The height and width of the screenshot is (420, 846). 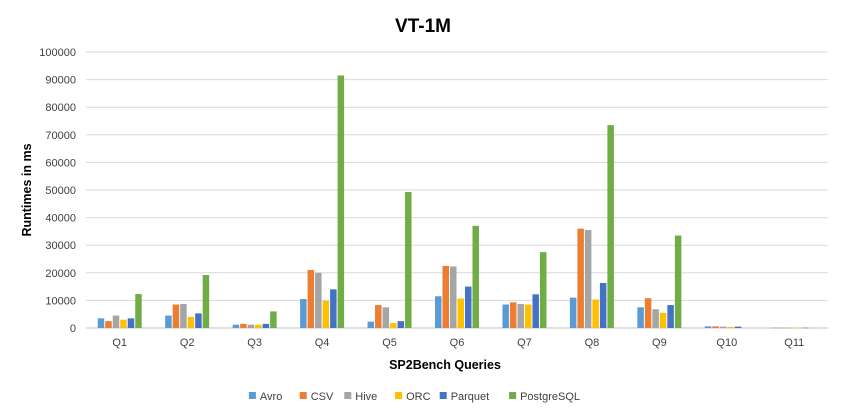 I want to click on bar-parquet-q7, so click(x=535, y=311).